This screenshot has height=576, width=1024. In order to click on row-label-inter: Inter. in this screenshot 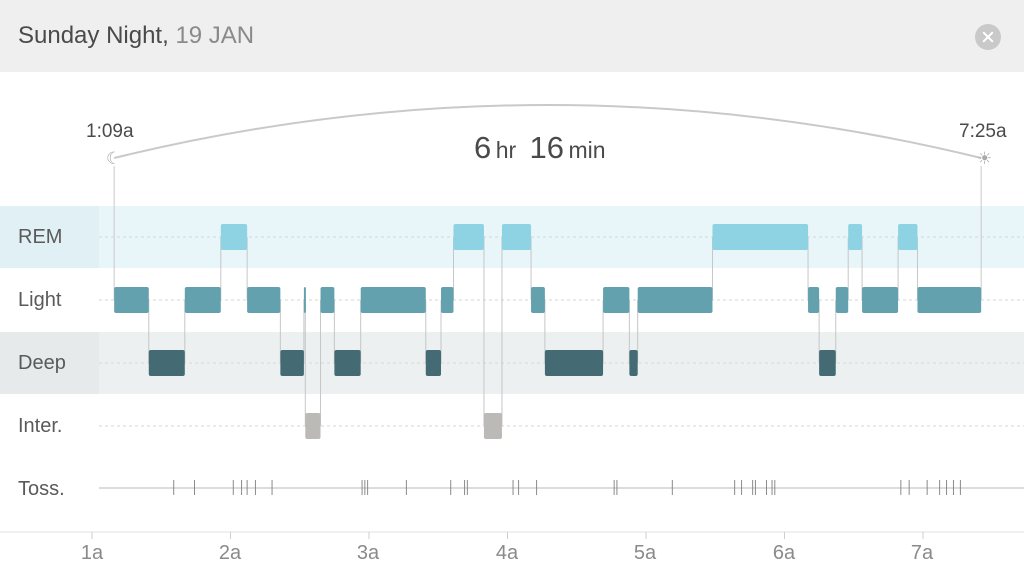, I will do `click(40, 426)`.